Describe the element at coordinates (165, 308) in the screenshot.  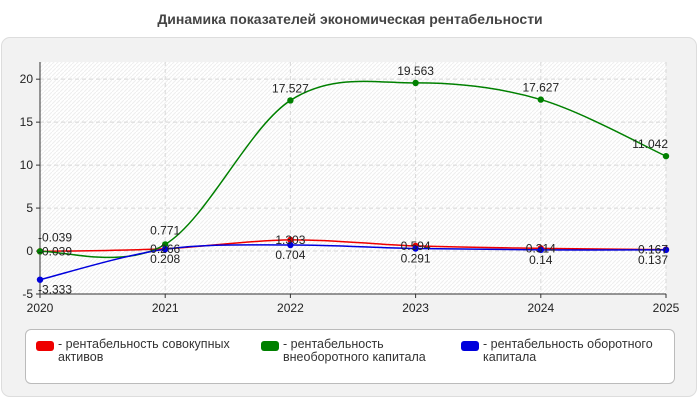
I see `x-tick-label: 2021` at that location.